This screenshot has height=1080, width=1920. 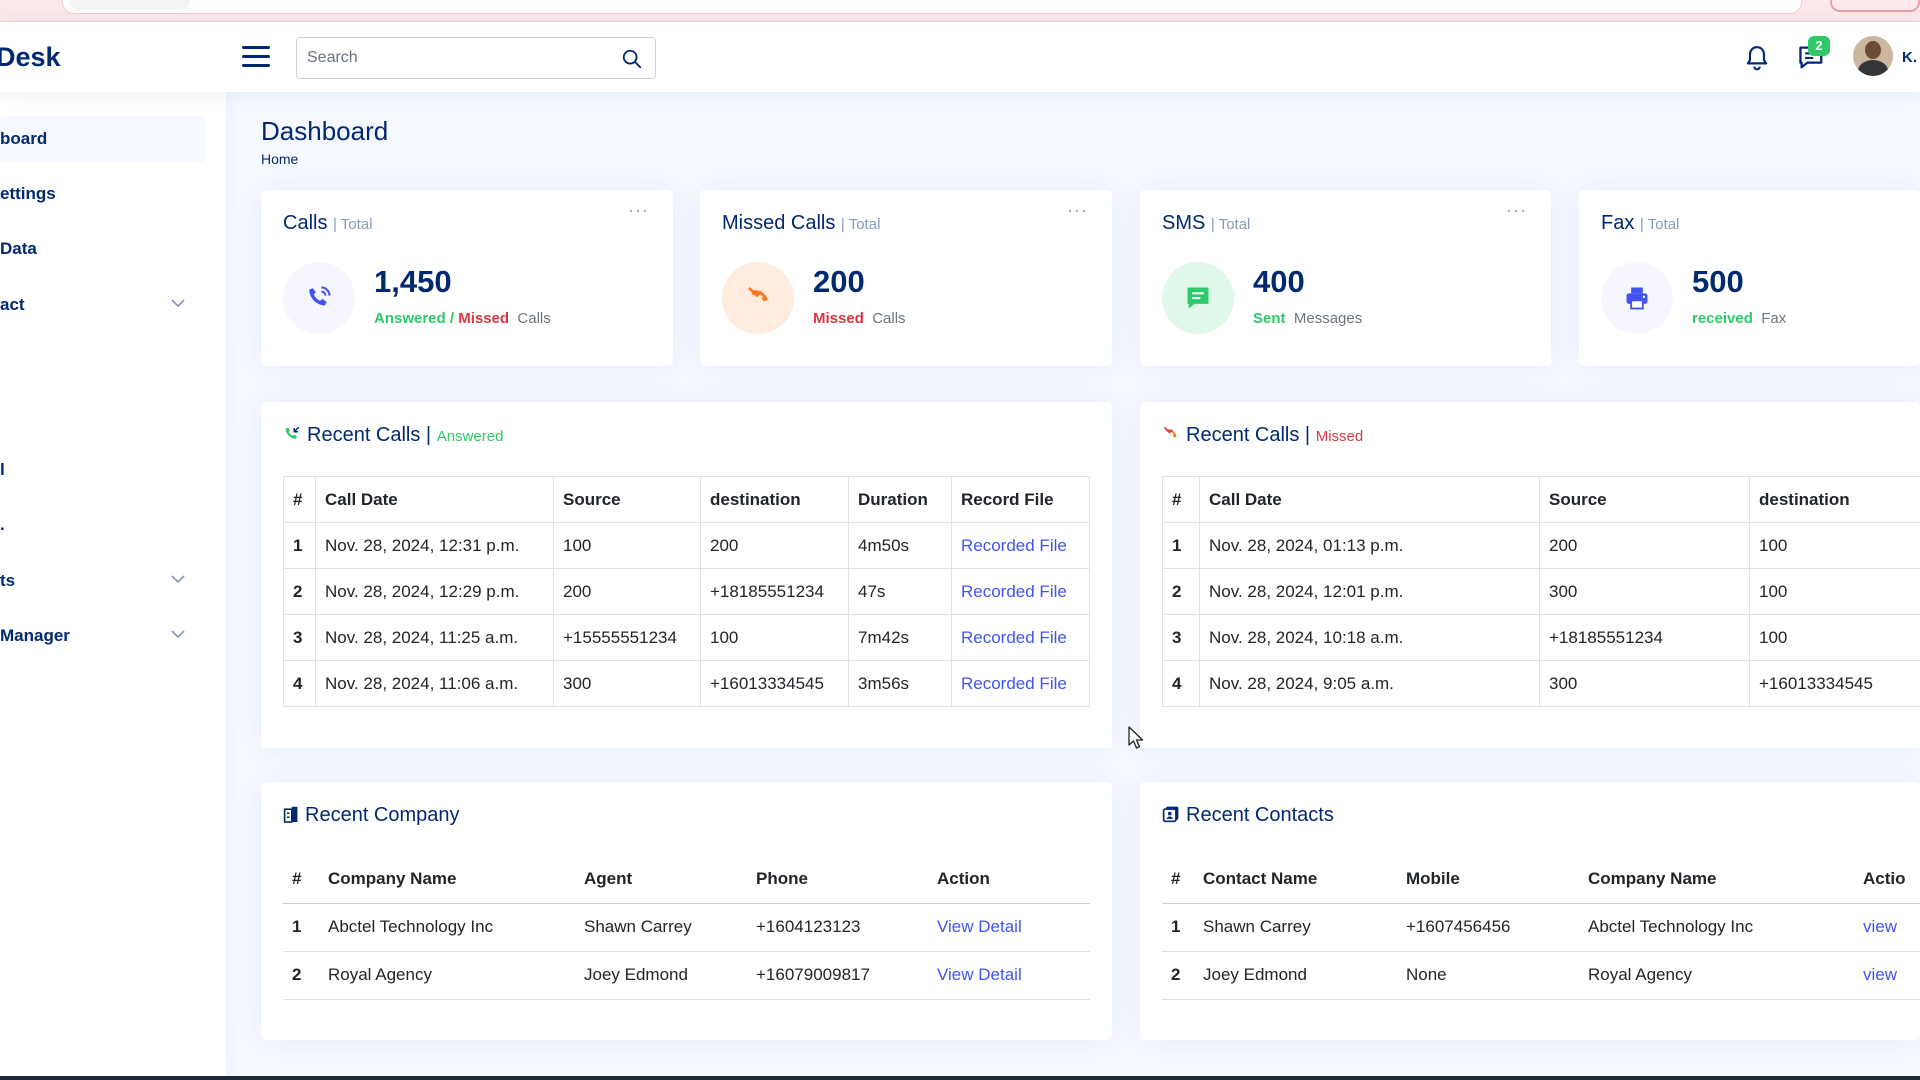 I want to click on sidebar-item-label: ., so click(x=2, y=524).